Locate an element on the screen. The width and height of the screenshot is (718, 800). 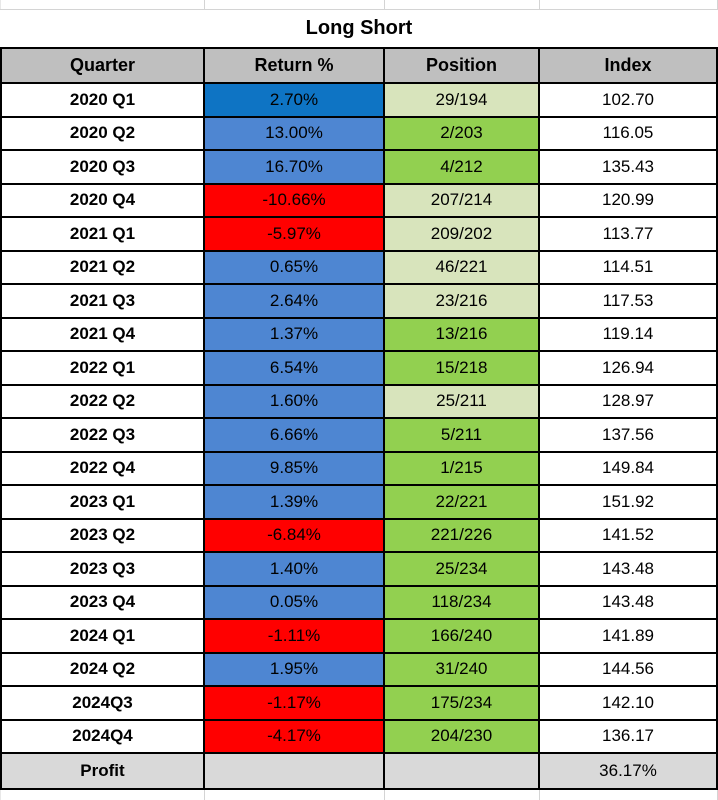
quarter-cell: 2020 Q1 is located at coordinates (103, 101).